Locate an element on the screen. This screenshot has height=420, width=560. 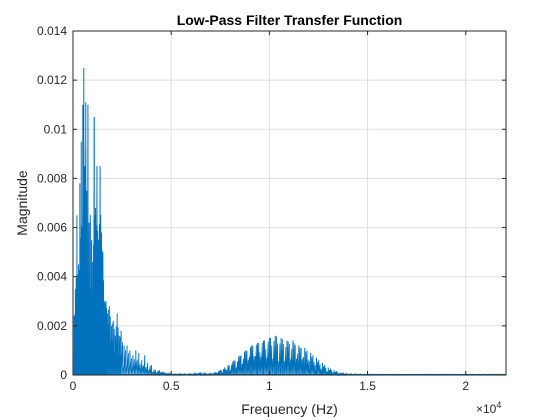
y-tick-label: 0.008 is located at coordinates (52, 178).